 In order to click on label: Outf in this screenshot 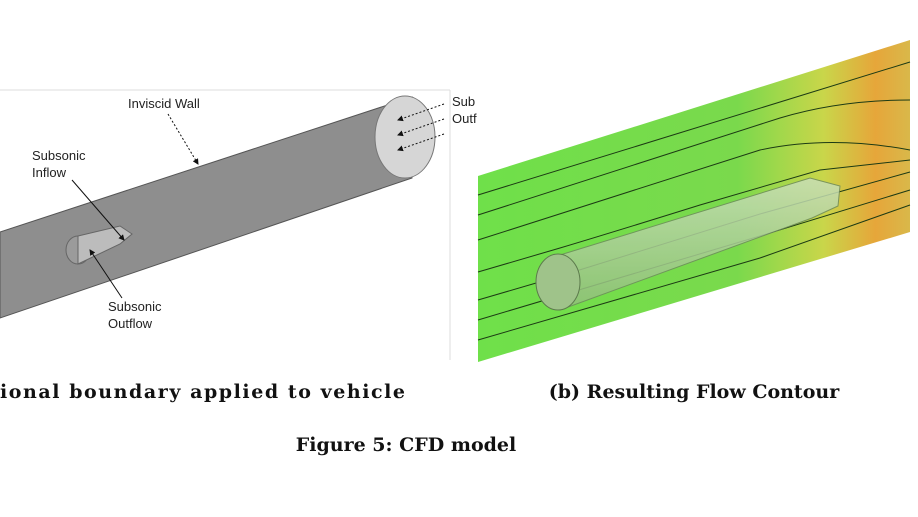, I will do `click(464, 118)`.